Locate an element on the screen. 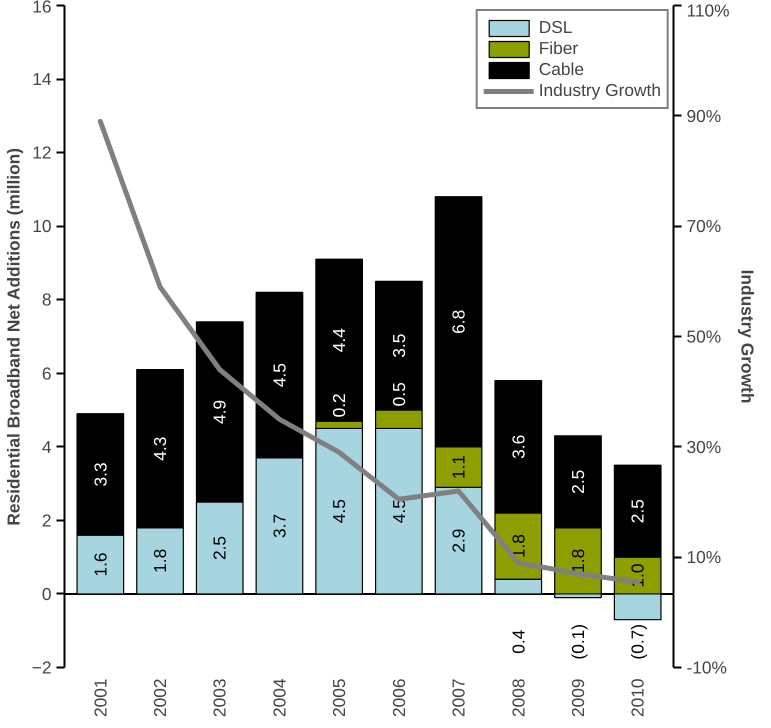 This screenshot has height=728, width=771. y-tick-label: 0 is located at coordinates (47, 594).